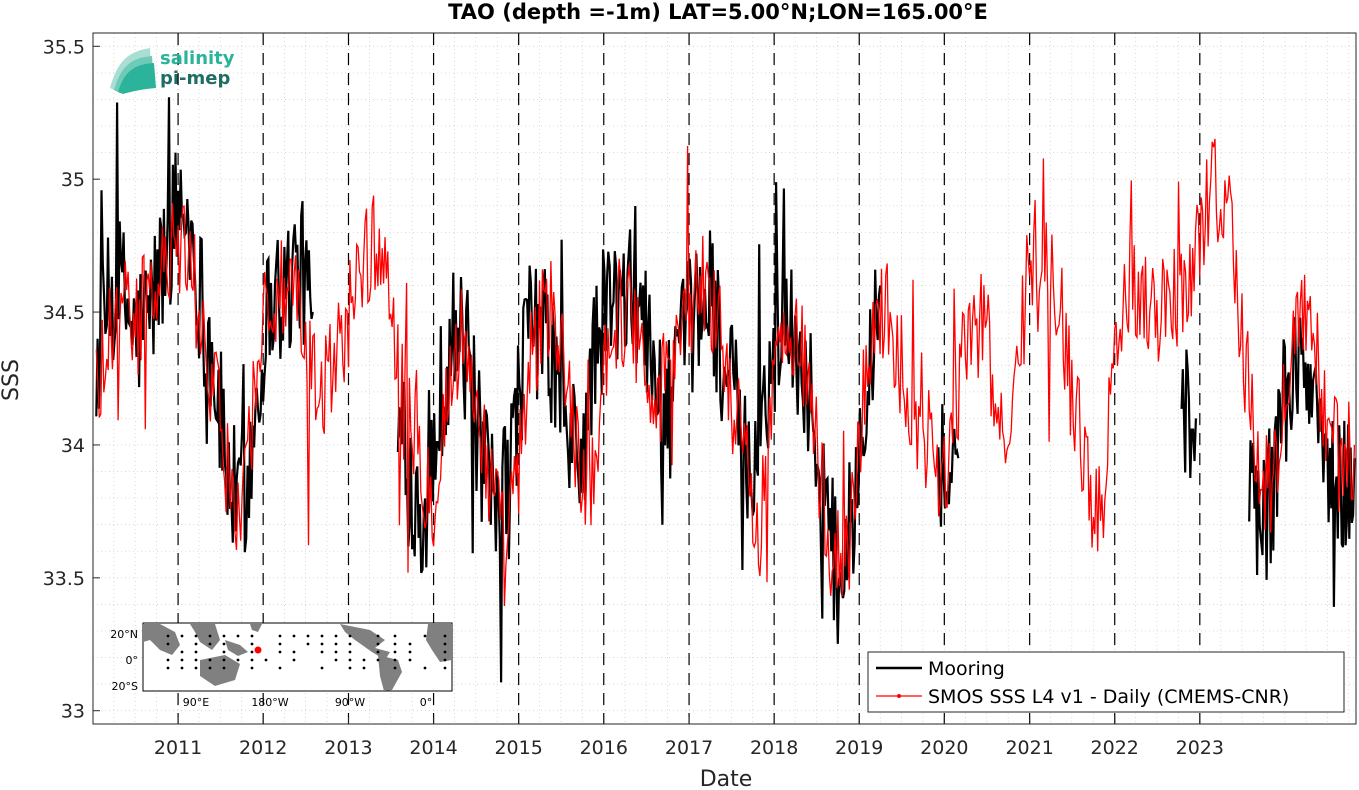  I want to click on y-tick-label: 34.5, so click(64, 313).